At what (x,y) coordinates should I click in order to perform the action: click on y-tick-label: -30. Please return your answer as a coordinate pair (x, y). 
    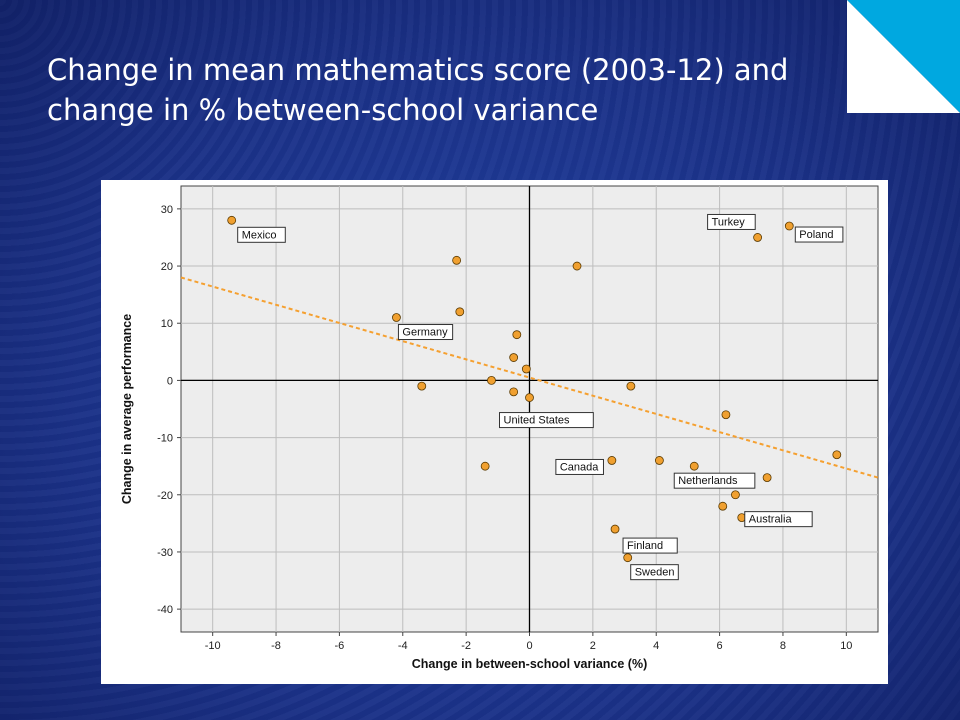
    Looking at the image, I should click on (165, 553).